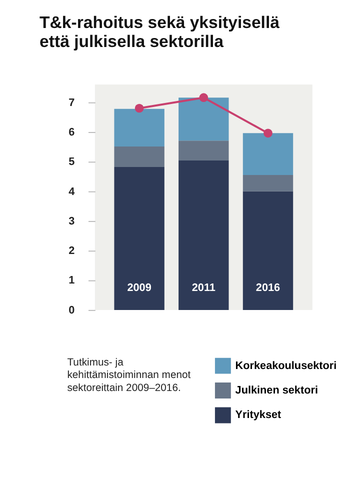  I want to click on y-tick-label: 3, so click(71, 221).